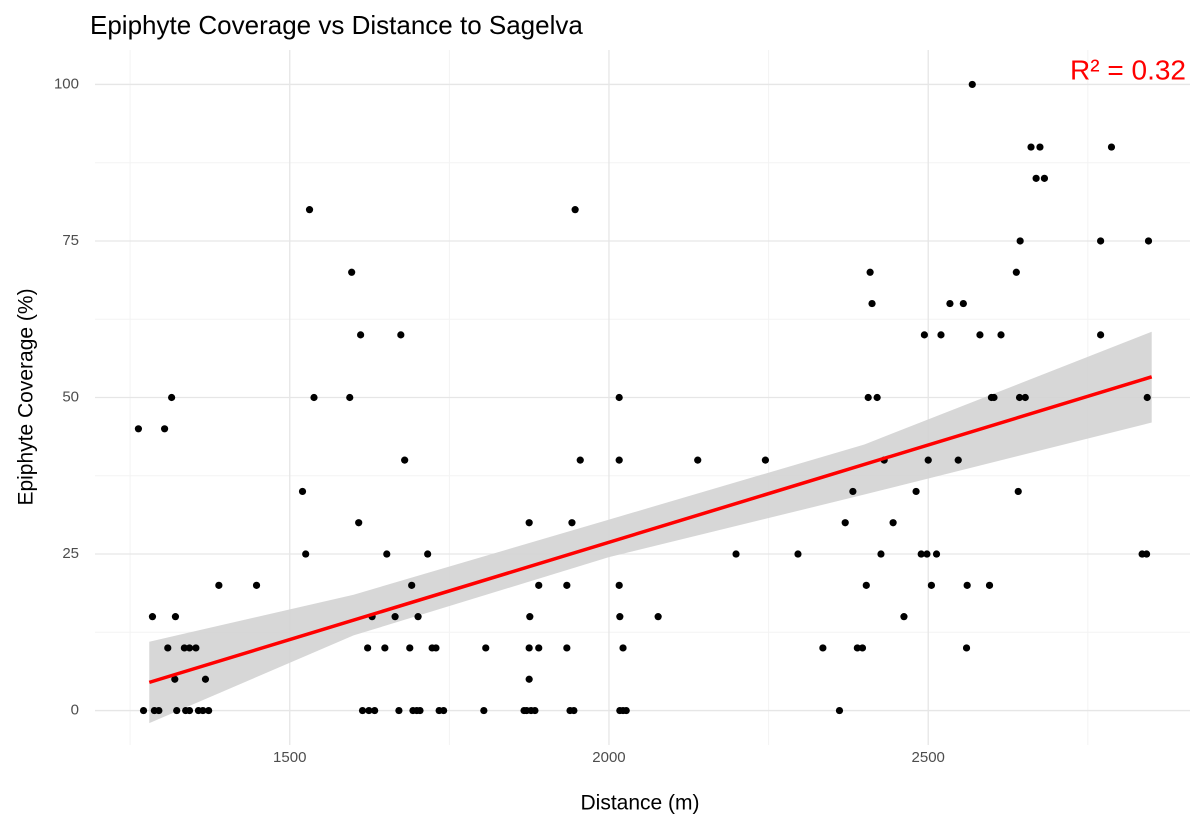 The height and width of the screenshot is (823, 1201). Describe the element at coordinates (336, 25) in the screenshot. I see `chart-title: Epiphyte Coverage vs Distance to Sagelva` at that location.